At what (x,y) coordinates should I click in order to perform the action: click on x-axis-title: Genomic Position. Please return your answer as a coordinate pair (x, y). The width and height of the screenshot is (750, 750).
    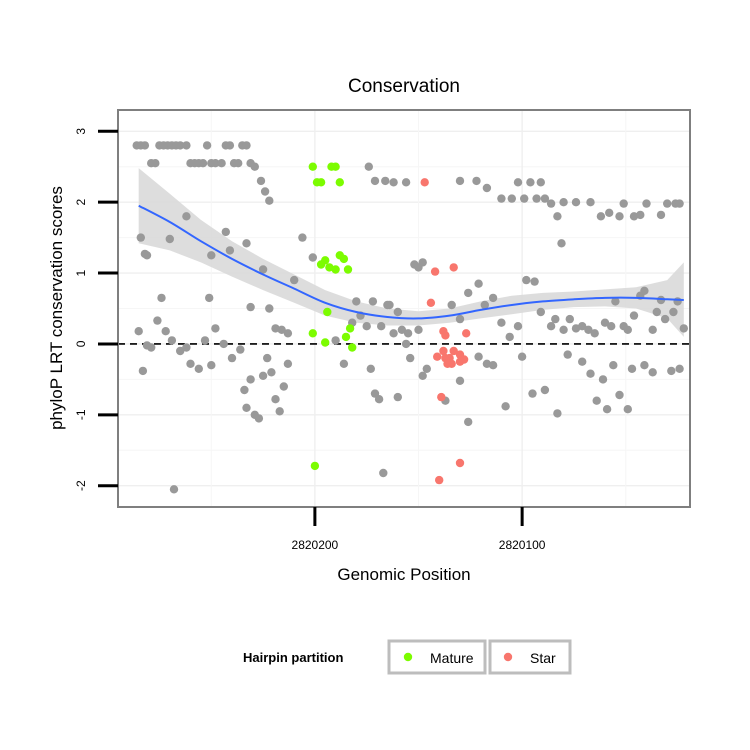
    Looking at the image, I should click on (403, 574).